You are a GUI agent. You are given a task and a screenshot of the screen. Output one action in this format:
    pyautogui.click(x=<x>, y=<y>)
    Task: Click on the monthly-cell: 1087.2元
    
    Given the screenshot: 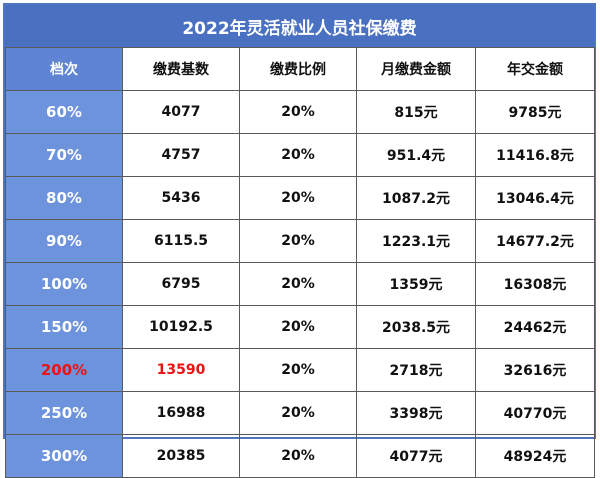 What is the action you would take?
    pyautogui.click(x=416, y=198)
    